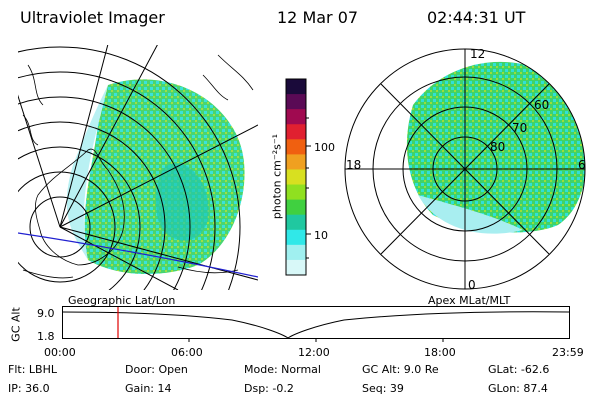 This screenshot has height=400, width=600. Describe the element at coordinates (318, 17) in the screenshot. I see `date-label: 12 Mar 07` at that location.